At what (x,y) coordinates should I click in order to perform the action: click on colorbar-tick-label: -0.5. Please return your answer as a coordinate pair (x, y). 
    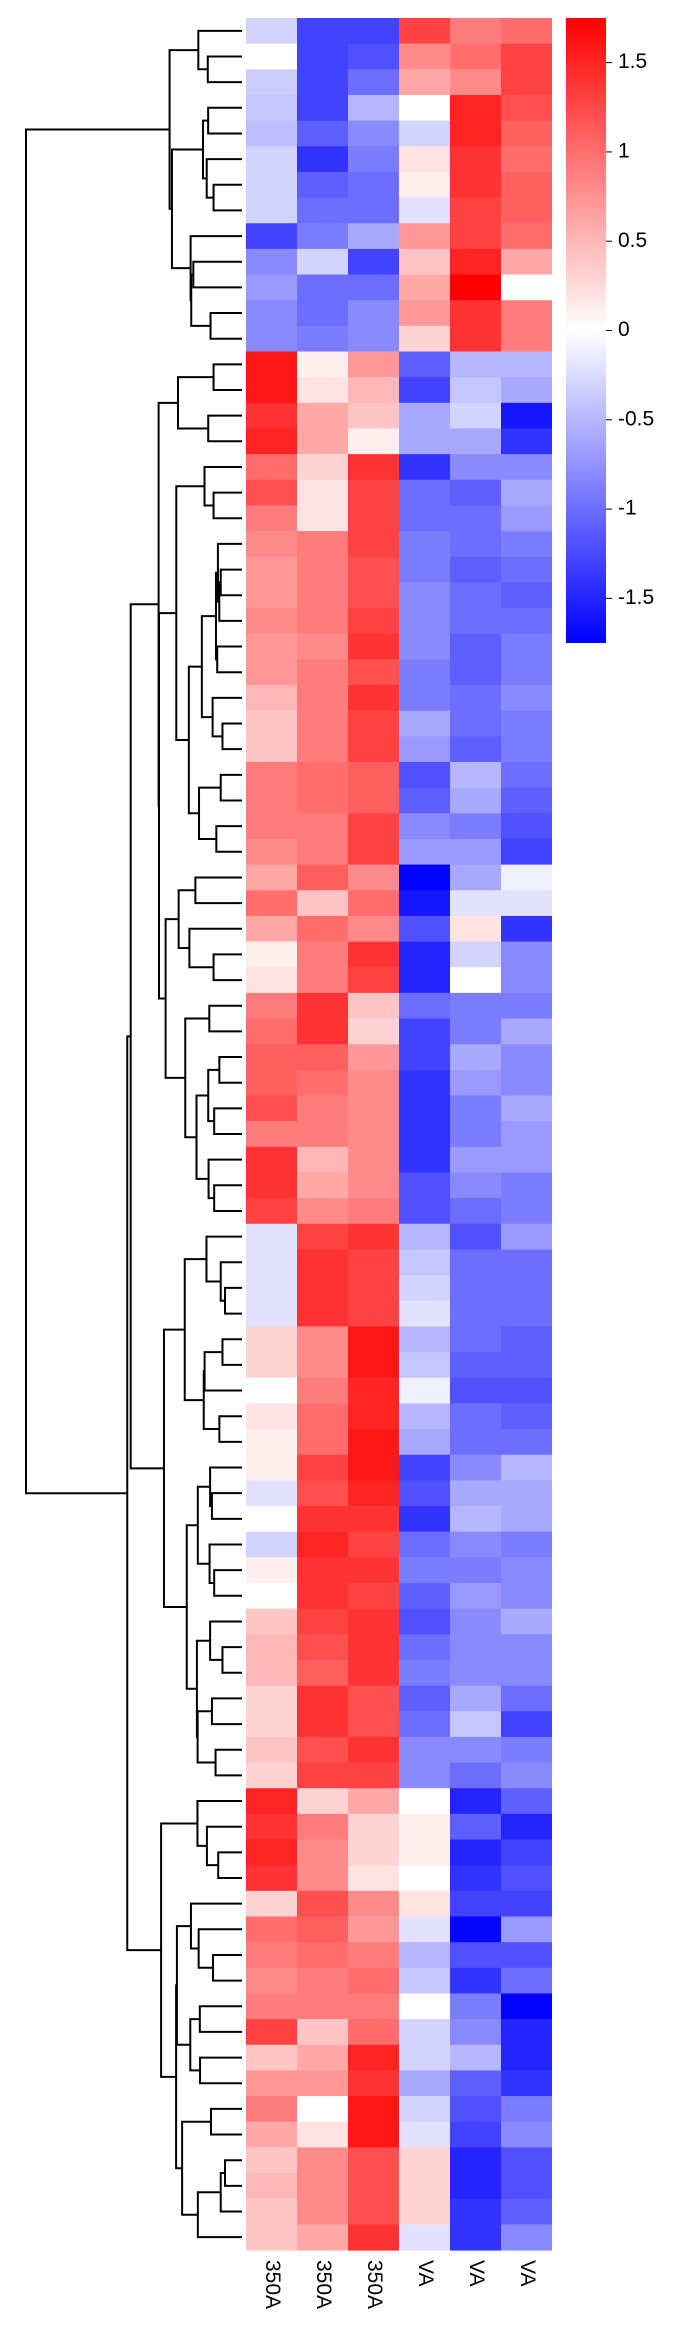
    Looking at the image, I should click on (636, 418).